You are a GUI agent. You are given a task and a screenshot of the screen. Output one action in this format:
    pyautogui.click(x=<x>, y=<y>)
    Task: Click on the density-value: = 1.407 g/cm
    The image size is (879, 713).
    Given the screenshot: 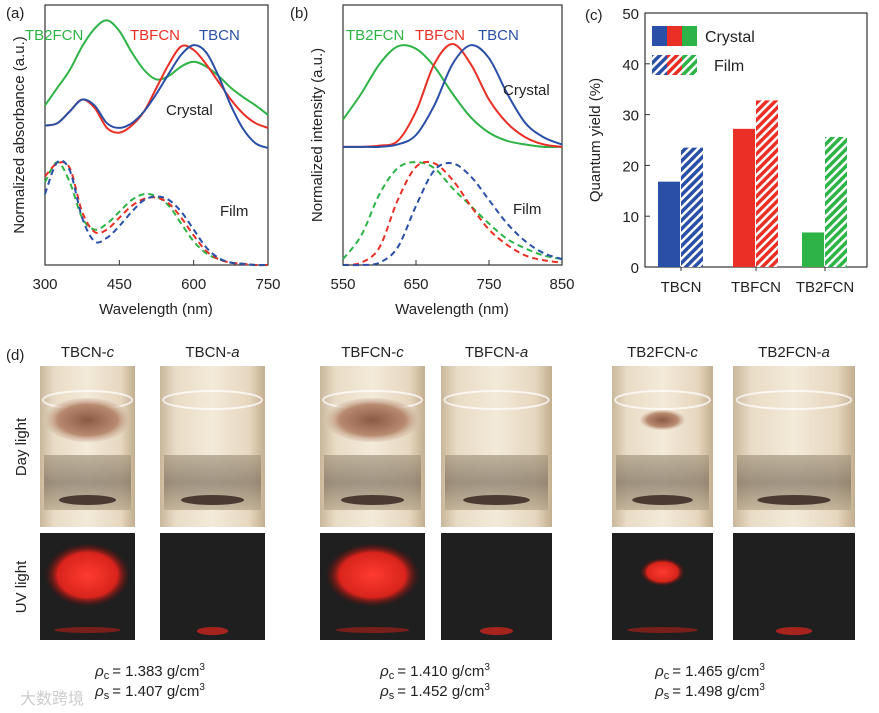 What is the action you would take?
    pyautogui.click(x=155, y=691)
    